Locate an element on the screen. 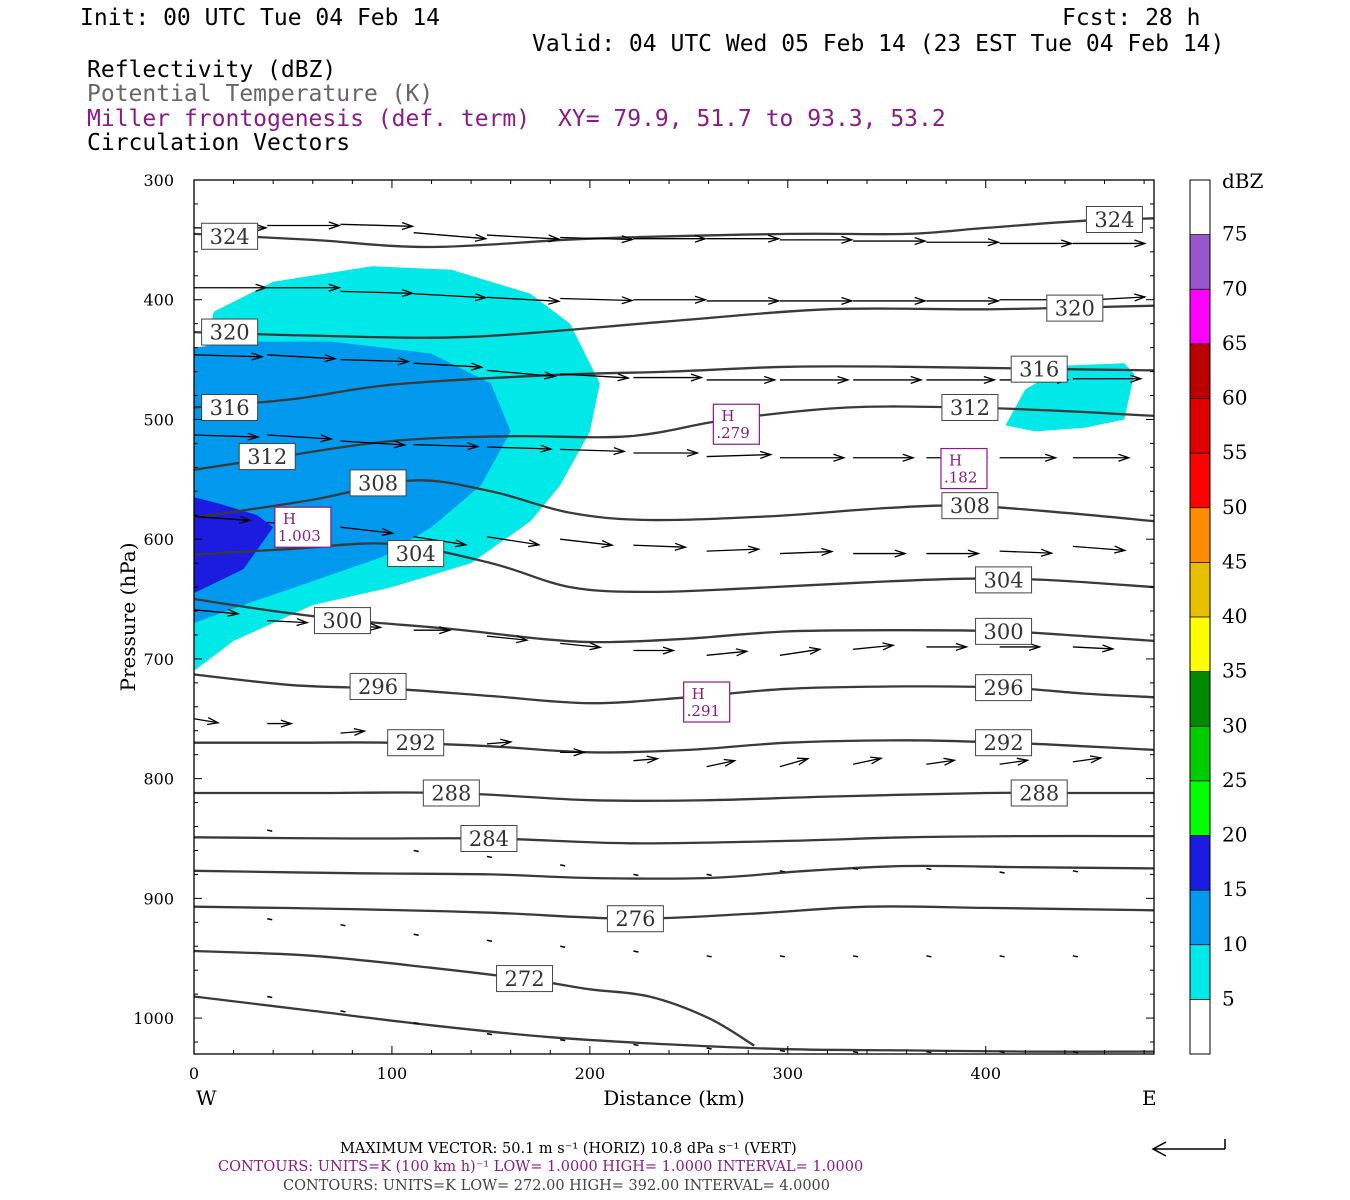 The height and width of the screenshot is (1200, 1350). y-tick-label-800: 800 is located at coordinates (158, 779).